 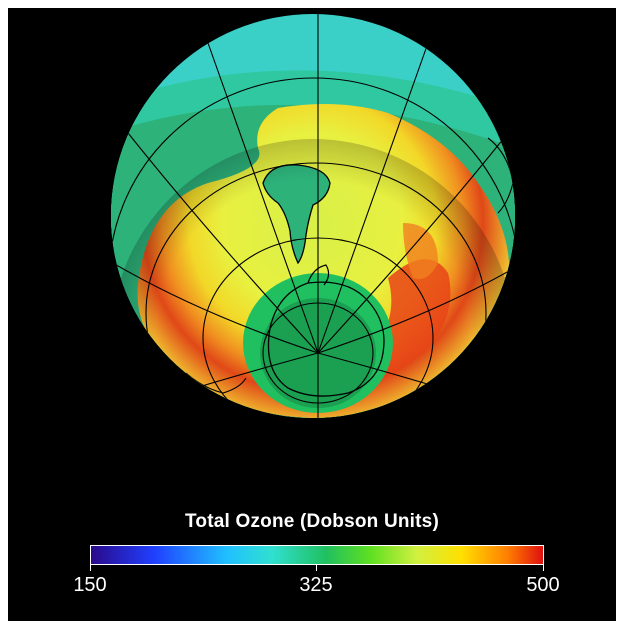 I want to click on tick-mid, so click(x=316, y=568).